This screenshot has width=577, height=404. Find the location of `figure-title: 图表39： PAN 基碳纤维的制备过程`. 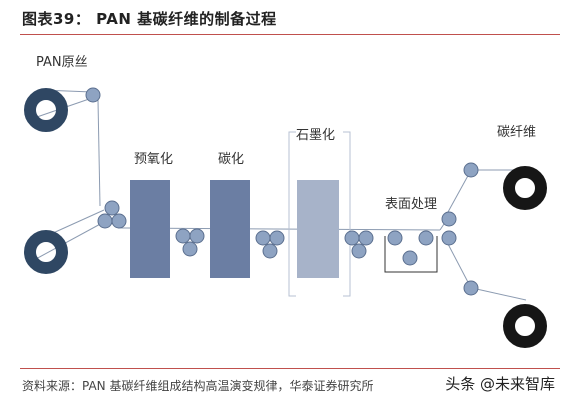

figure-title: 图表39： PAN 基碳纤维的制备过程 is located at coordinates (149, 19).